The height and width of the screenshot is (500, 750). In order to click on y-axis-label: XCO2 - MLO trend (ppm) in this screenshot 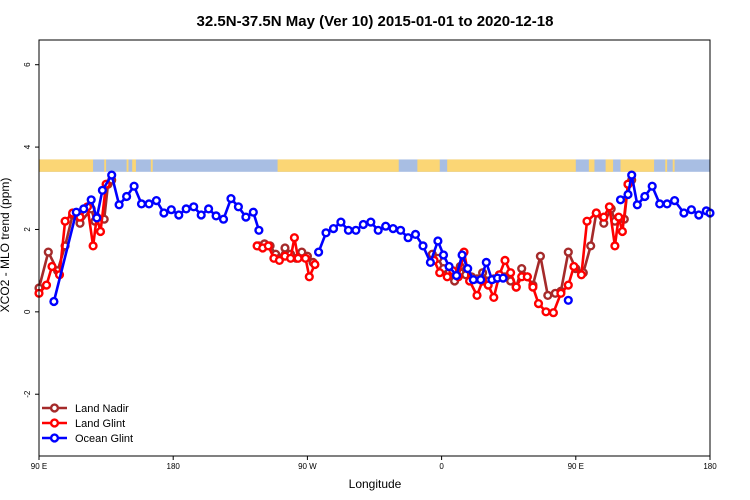, I will do `click(6, 245)`.